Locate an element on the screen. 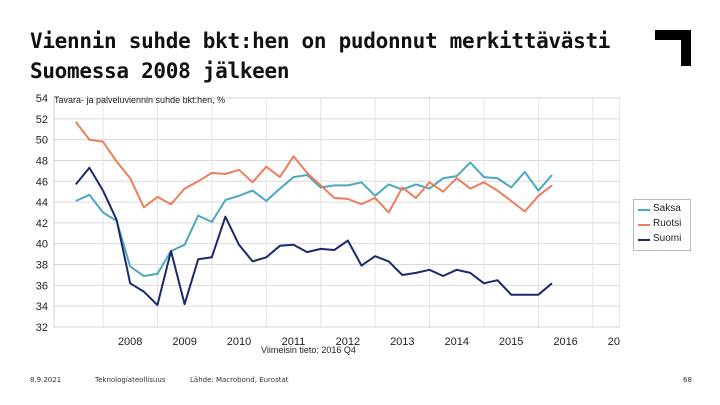 Image resolution: width=720 pixels, height=405 pixels. y-tick-label: 36 is located at coordinates (42, 286).